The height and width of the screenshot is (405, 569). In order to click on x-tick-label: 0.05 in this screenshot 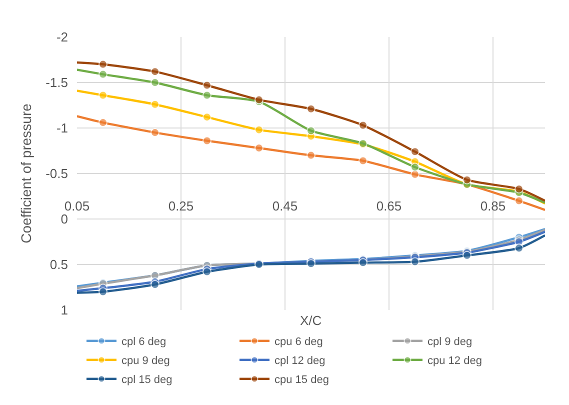, I will do `click(77, 206)`.